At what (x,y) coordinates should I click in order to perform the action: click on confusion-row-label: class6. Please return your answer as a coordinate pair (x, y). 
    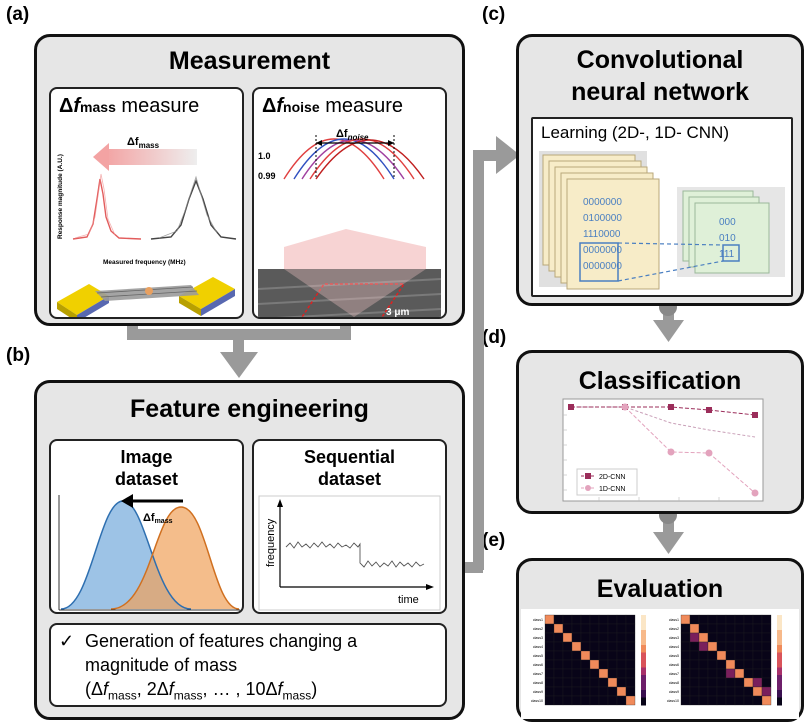
    Looking at the image, I should click on (538, 665).